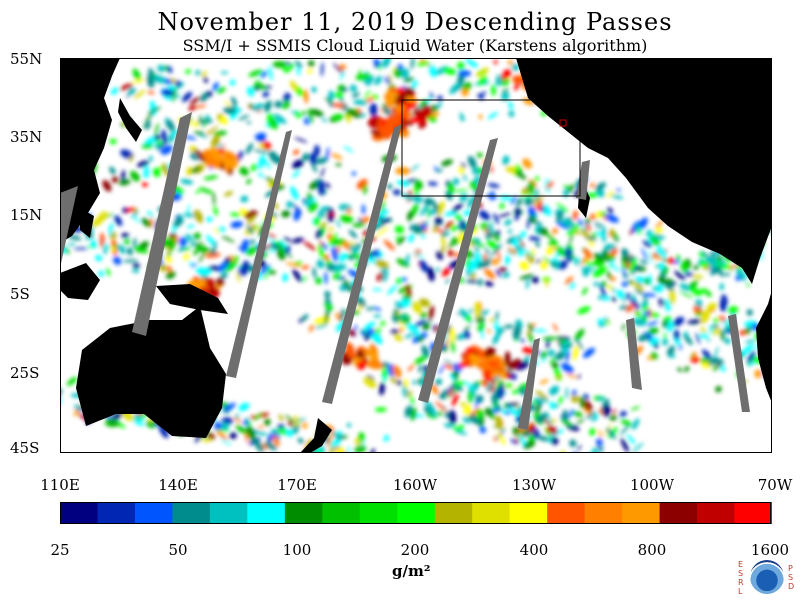 The height and width of the screenshot is (600, 800). What do you see at coordinates (26, 137) in the screenshot?
I see `lat-label-35n: 35N` at bounding box center [26, 137].